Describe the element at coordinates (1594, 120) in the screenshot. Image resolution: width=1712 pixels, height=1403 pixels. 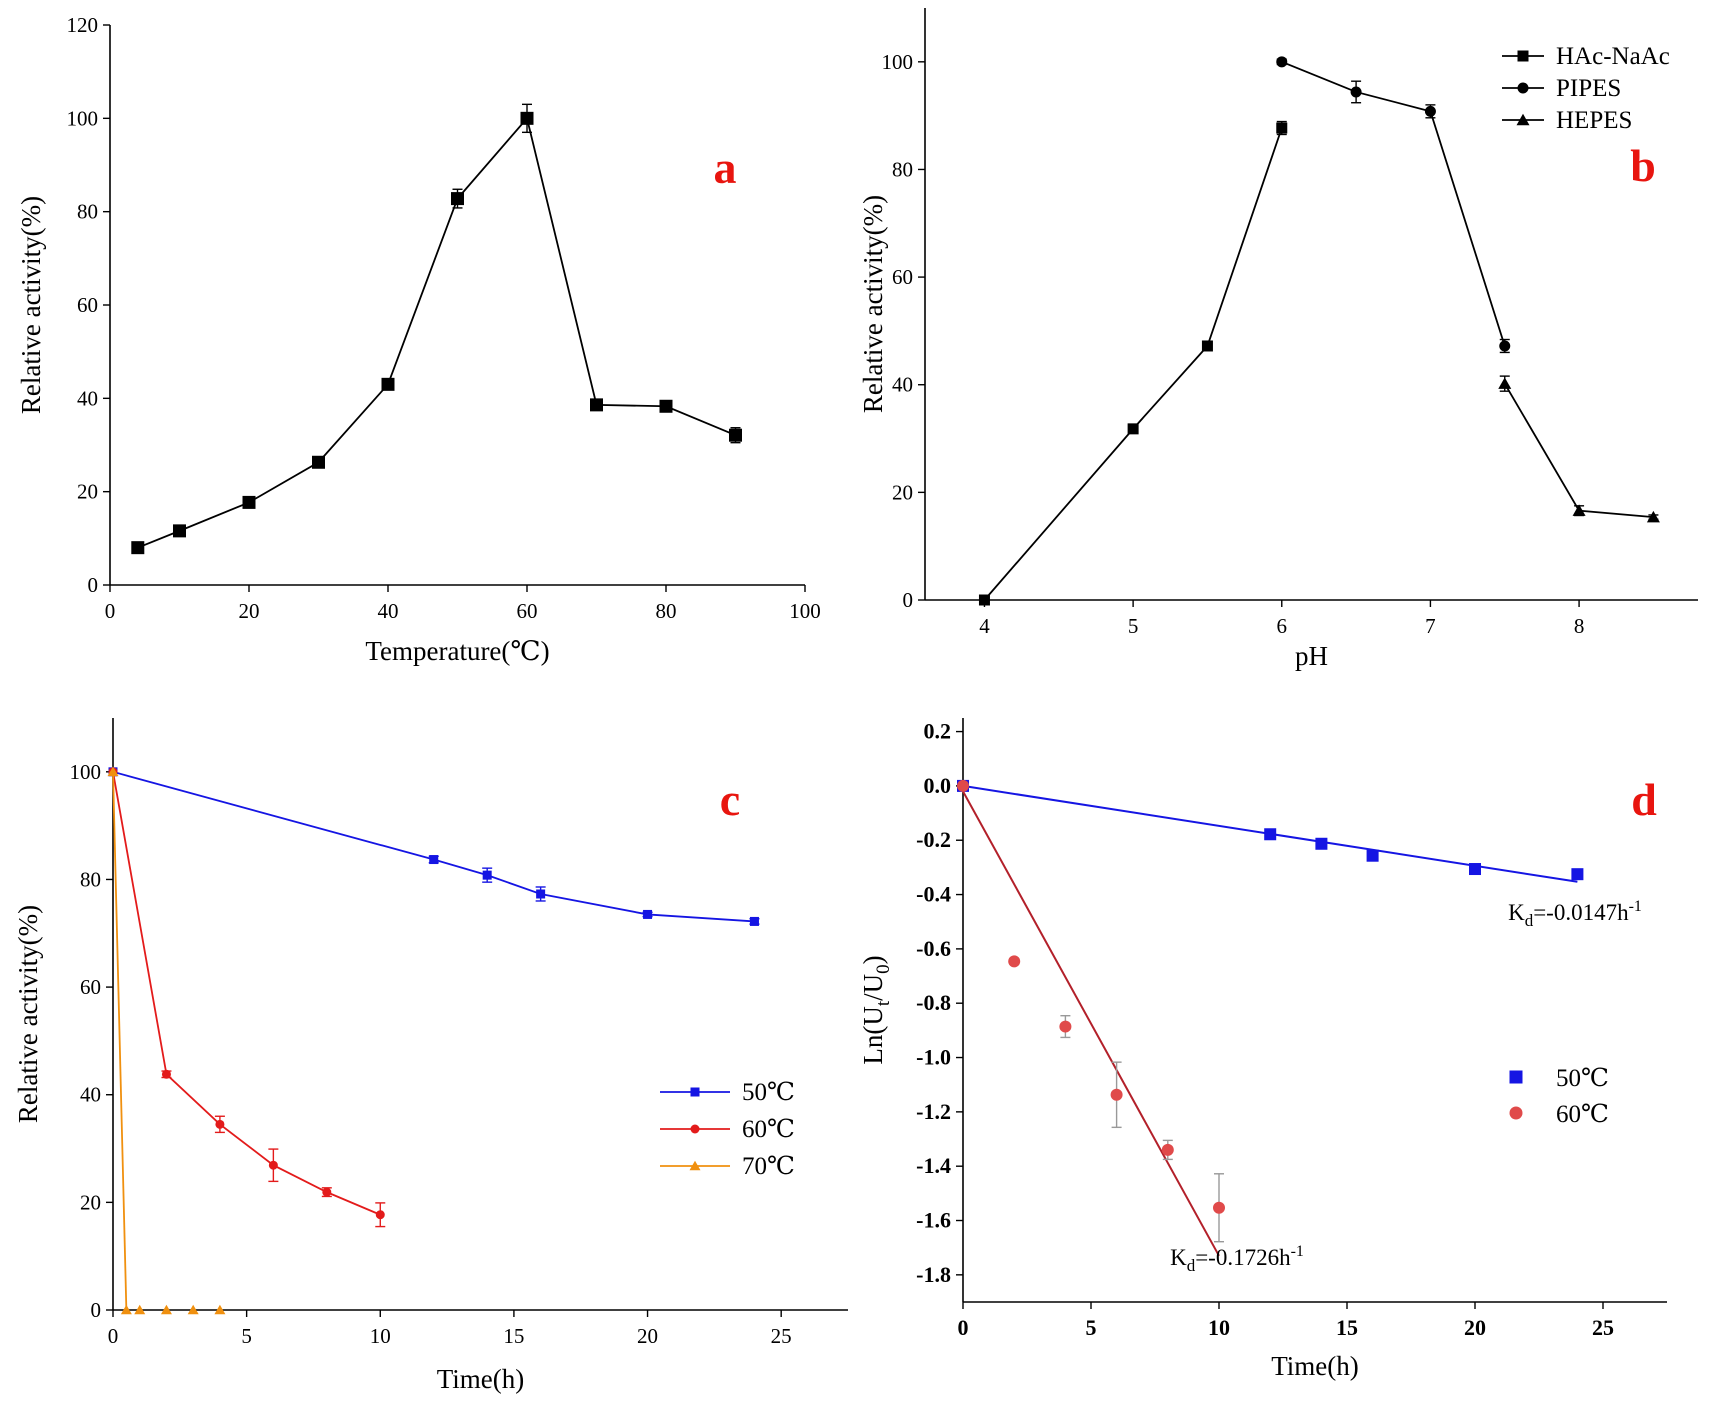
I see `legend-label: HEPES` at that location.